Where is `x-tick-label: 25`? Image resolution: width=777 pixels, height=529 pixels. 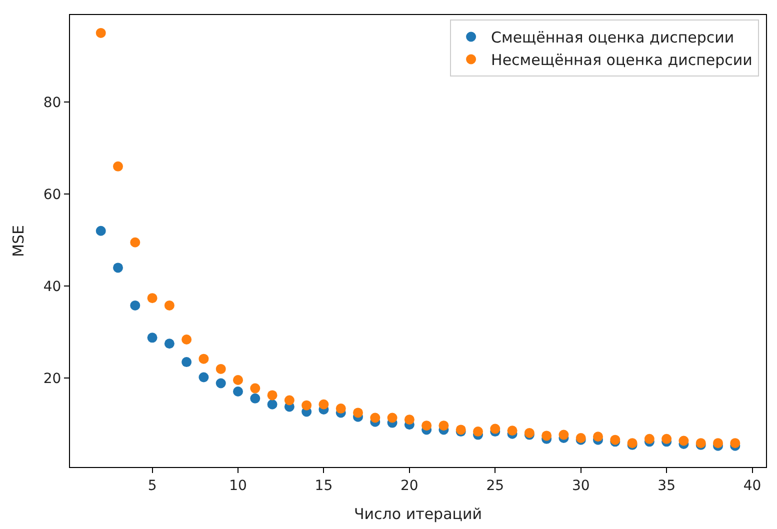 x-tick-label: 25 is located at coordinates (495, 486).